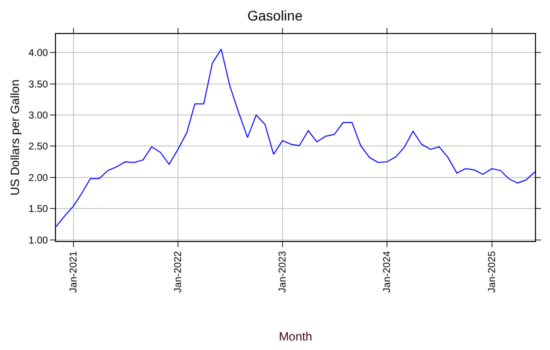 Image resolution: width=550 pixels, height=350 pixels. What do you see at coordinates (38, 84) in the screenshot?
I see `y-tick-label: 3.50` at bounding box center [38, 84].